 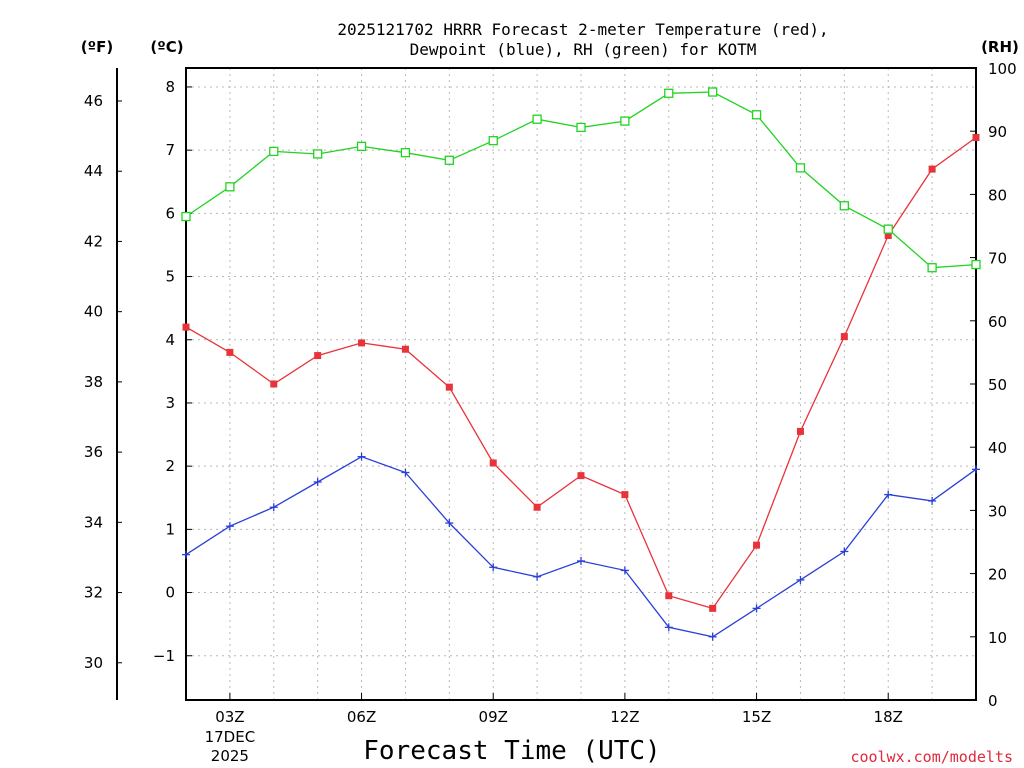 I want to click on fahrenheit-tick-label: 38, so click(x=93, y=382).